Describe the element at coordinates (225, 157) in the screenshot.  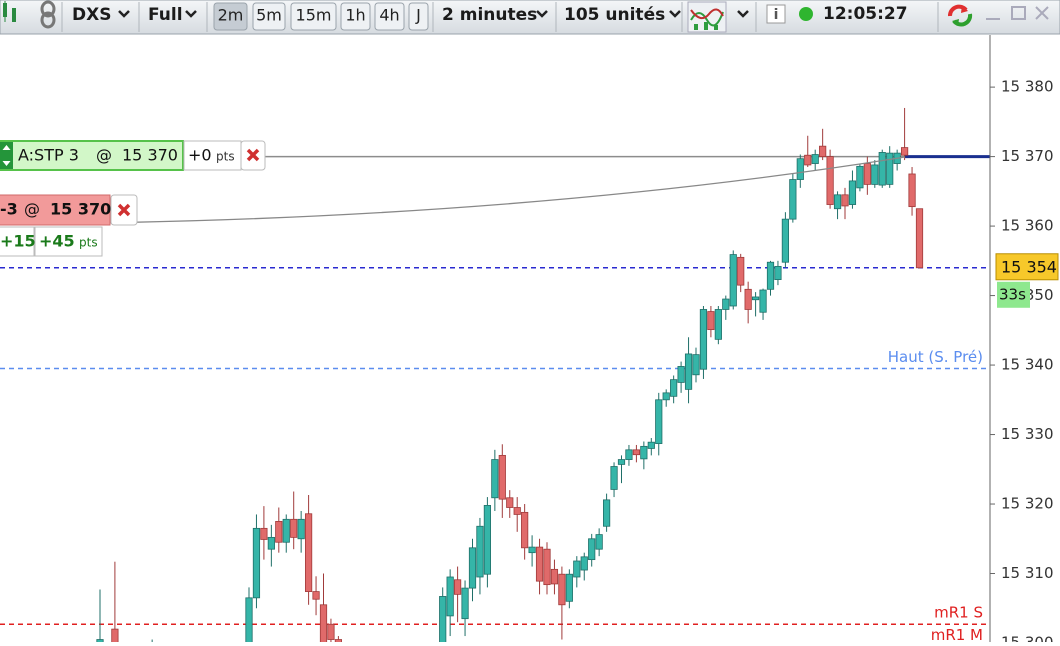
I see `order-unit: pts` at that location.